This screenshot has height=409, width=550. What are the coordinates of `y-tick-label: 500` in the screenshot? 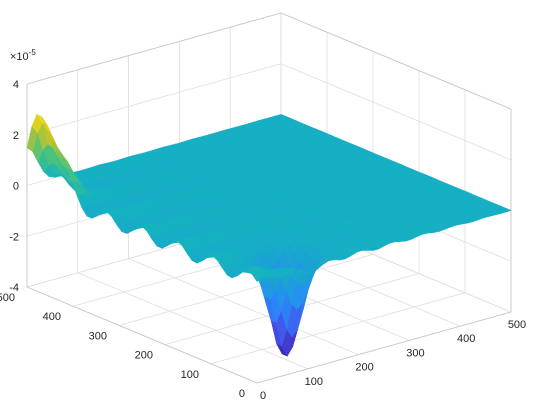 It's located at (7, 298).